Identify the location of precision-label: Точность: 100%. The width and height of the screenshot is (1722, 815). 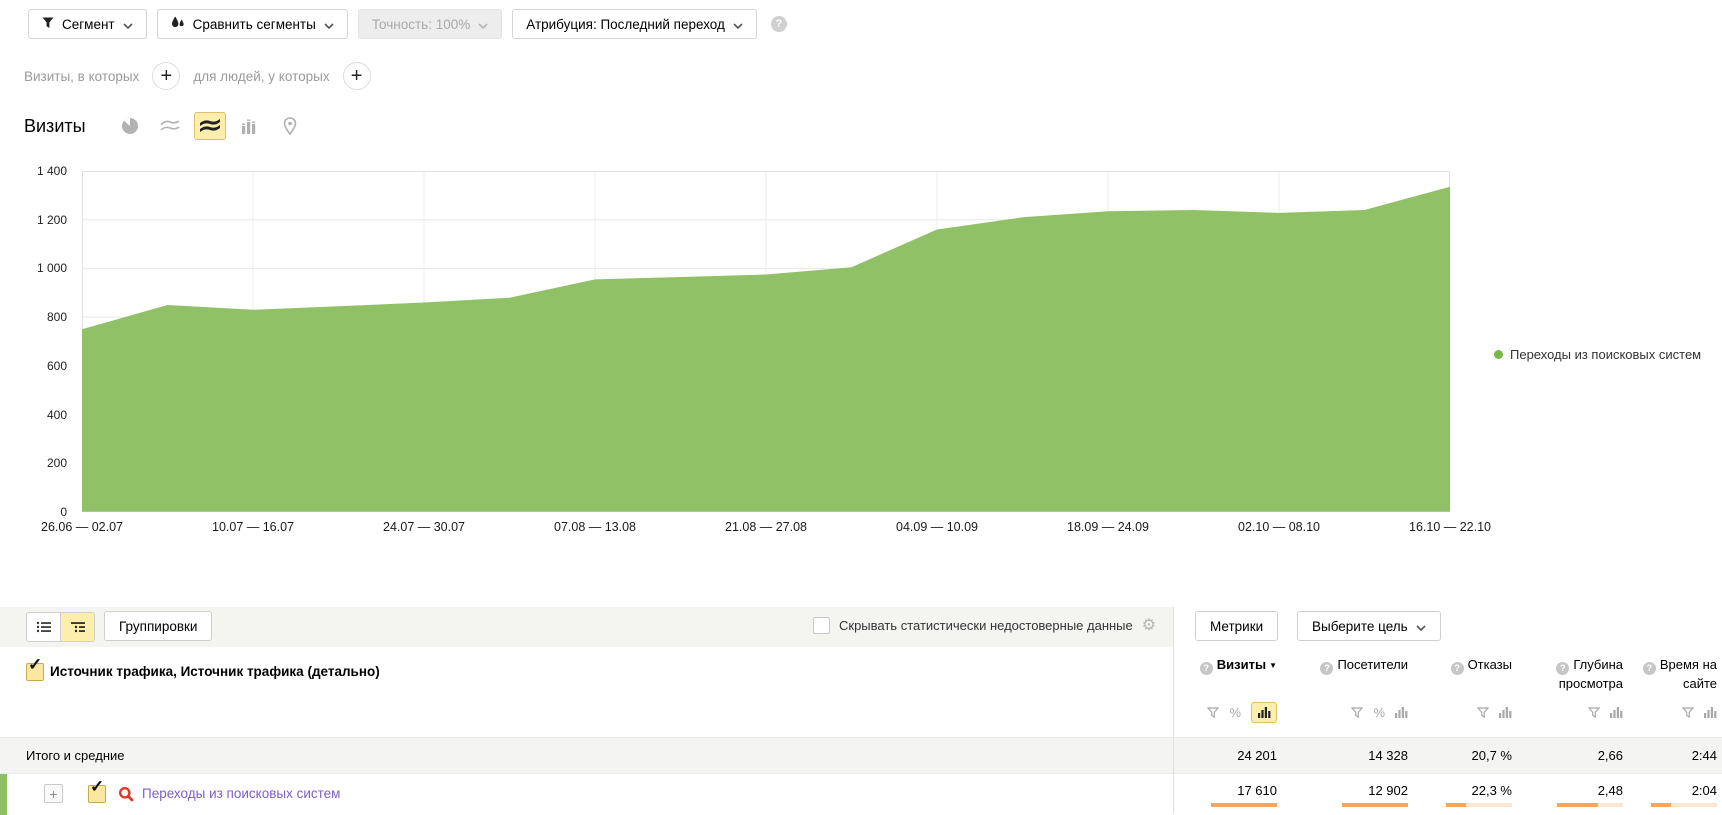
(421, 24).